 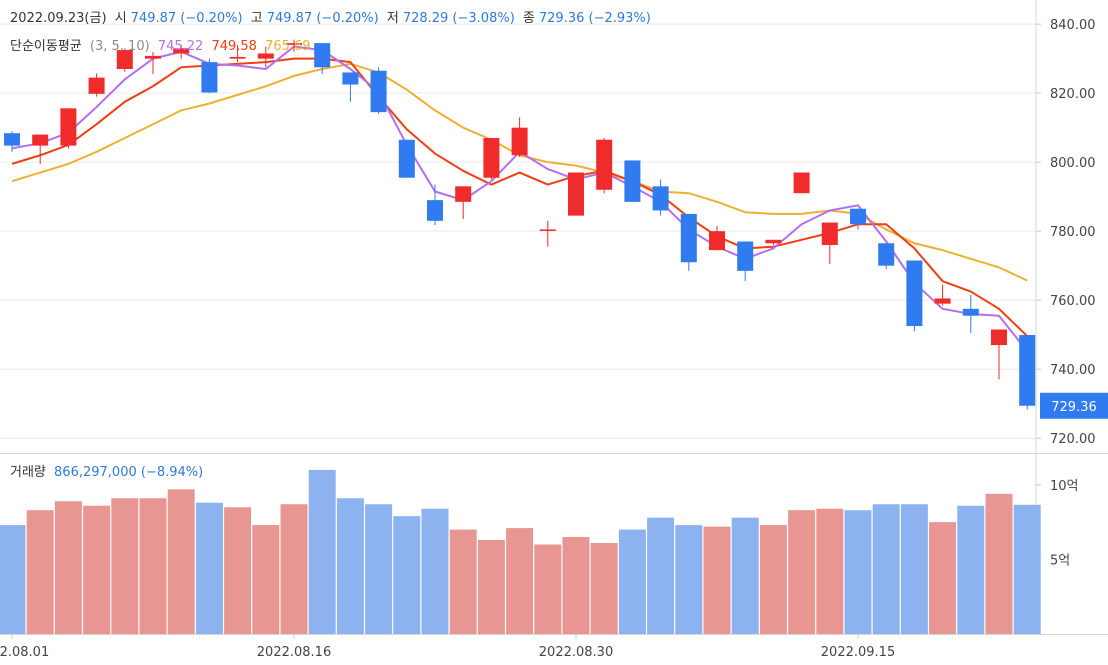 What do you see at coordinates (24, 652) in the screenshot?
I see `time-tick-label: 2022.08.01` at bounding box center [24, 652].